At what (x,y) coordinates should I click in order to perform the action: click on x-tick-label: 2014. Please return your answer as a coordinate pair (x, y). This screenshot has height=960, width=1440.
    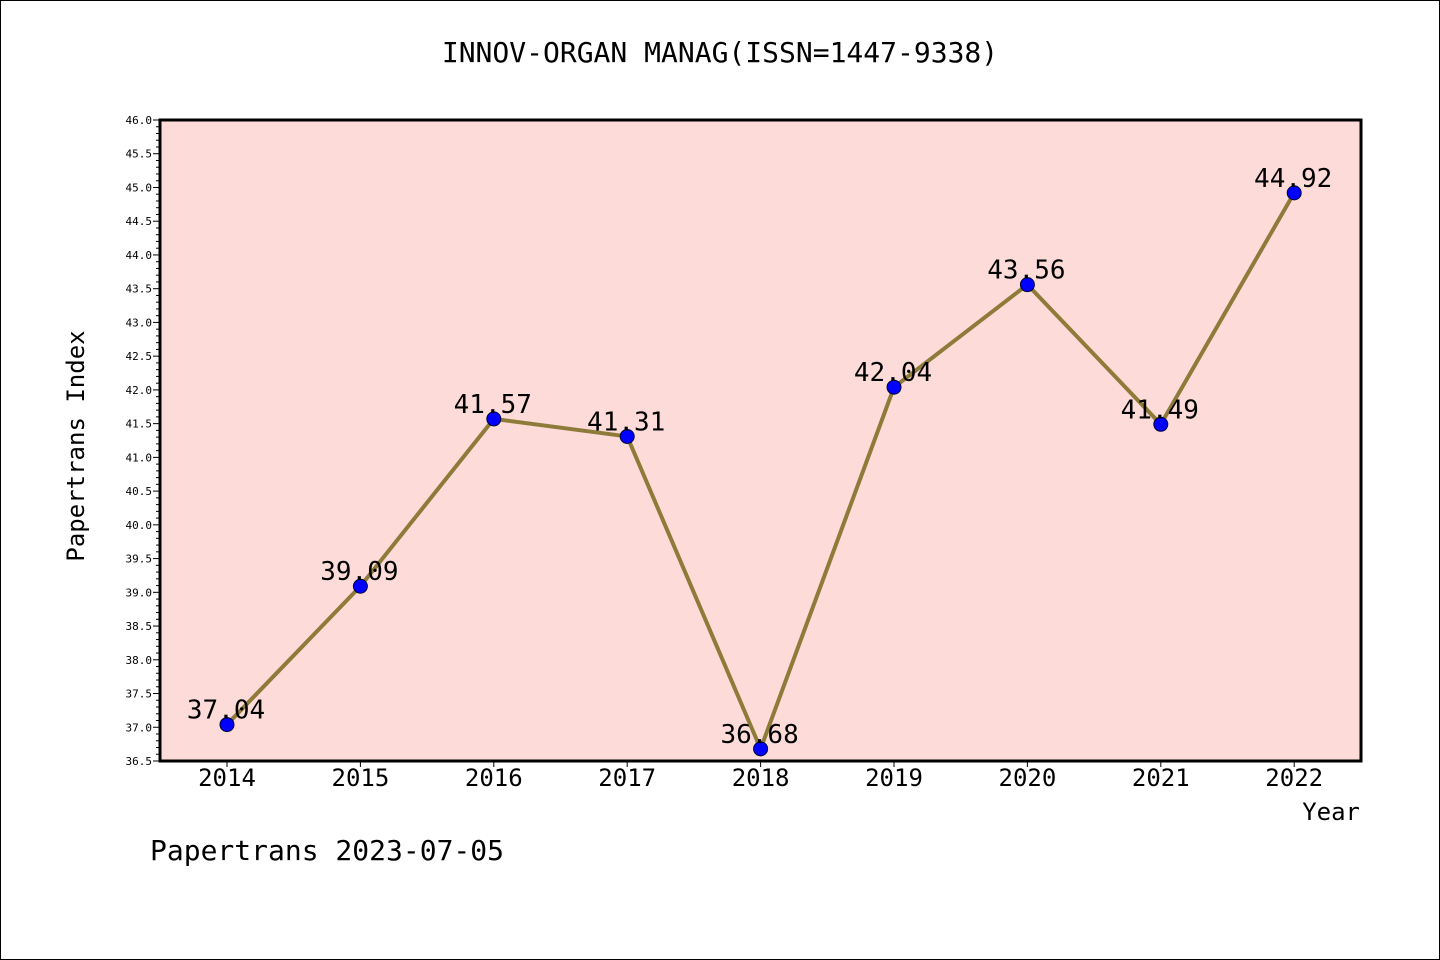
    Looking at the image, I should click on (227, 778).